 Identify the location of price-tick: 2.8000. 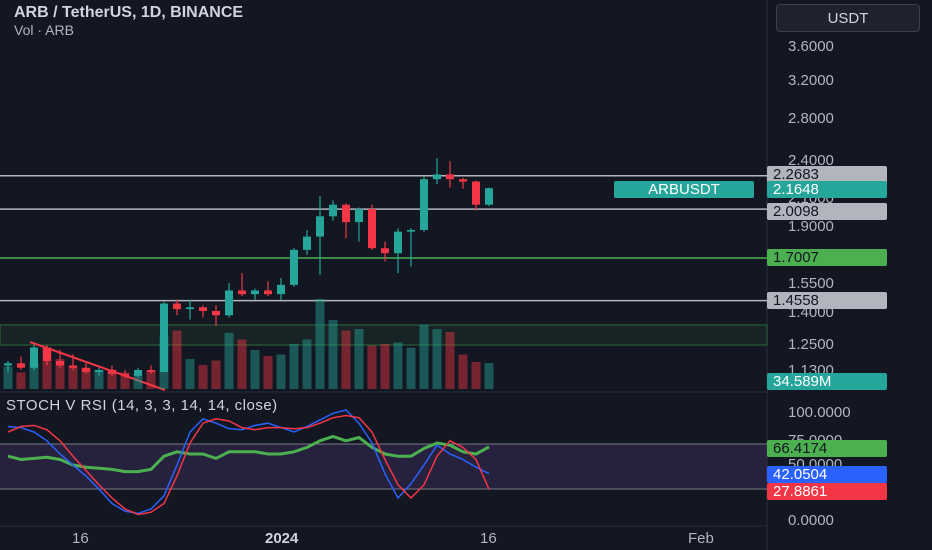
(811, 118).